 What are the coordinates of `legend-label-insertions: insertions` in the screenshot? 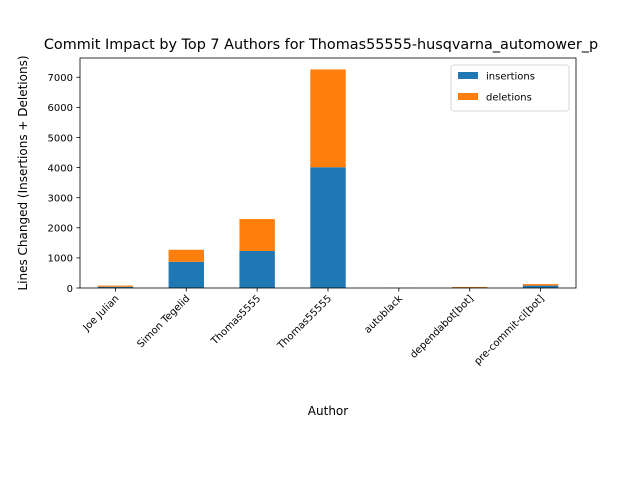 It's located at (510, 77).